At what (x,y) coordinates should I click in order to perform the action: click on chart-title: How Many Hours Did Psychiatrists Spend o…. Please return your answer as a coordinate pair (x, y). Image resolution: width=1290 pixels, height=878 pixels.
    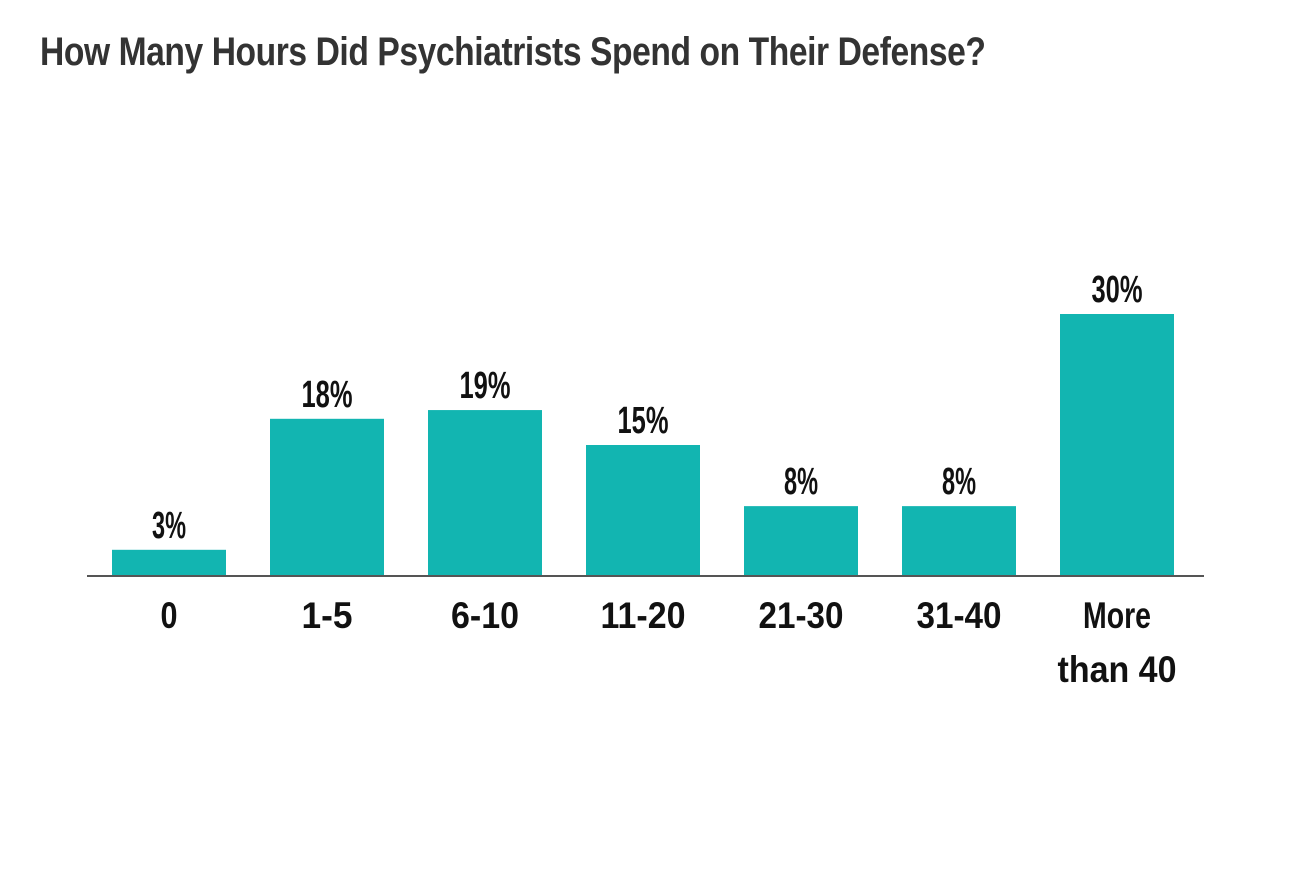
    Looking at the image, I should click on (513, 52).